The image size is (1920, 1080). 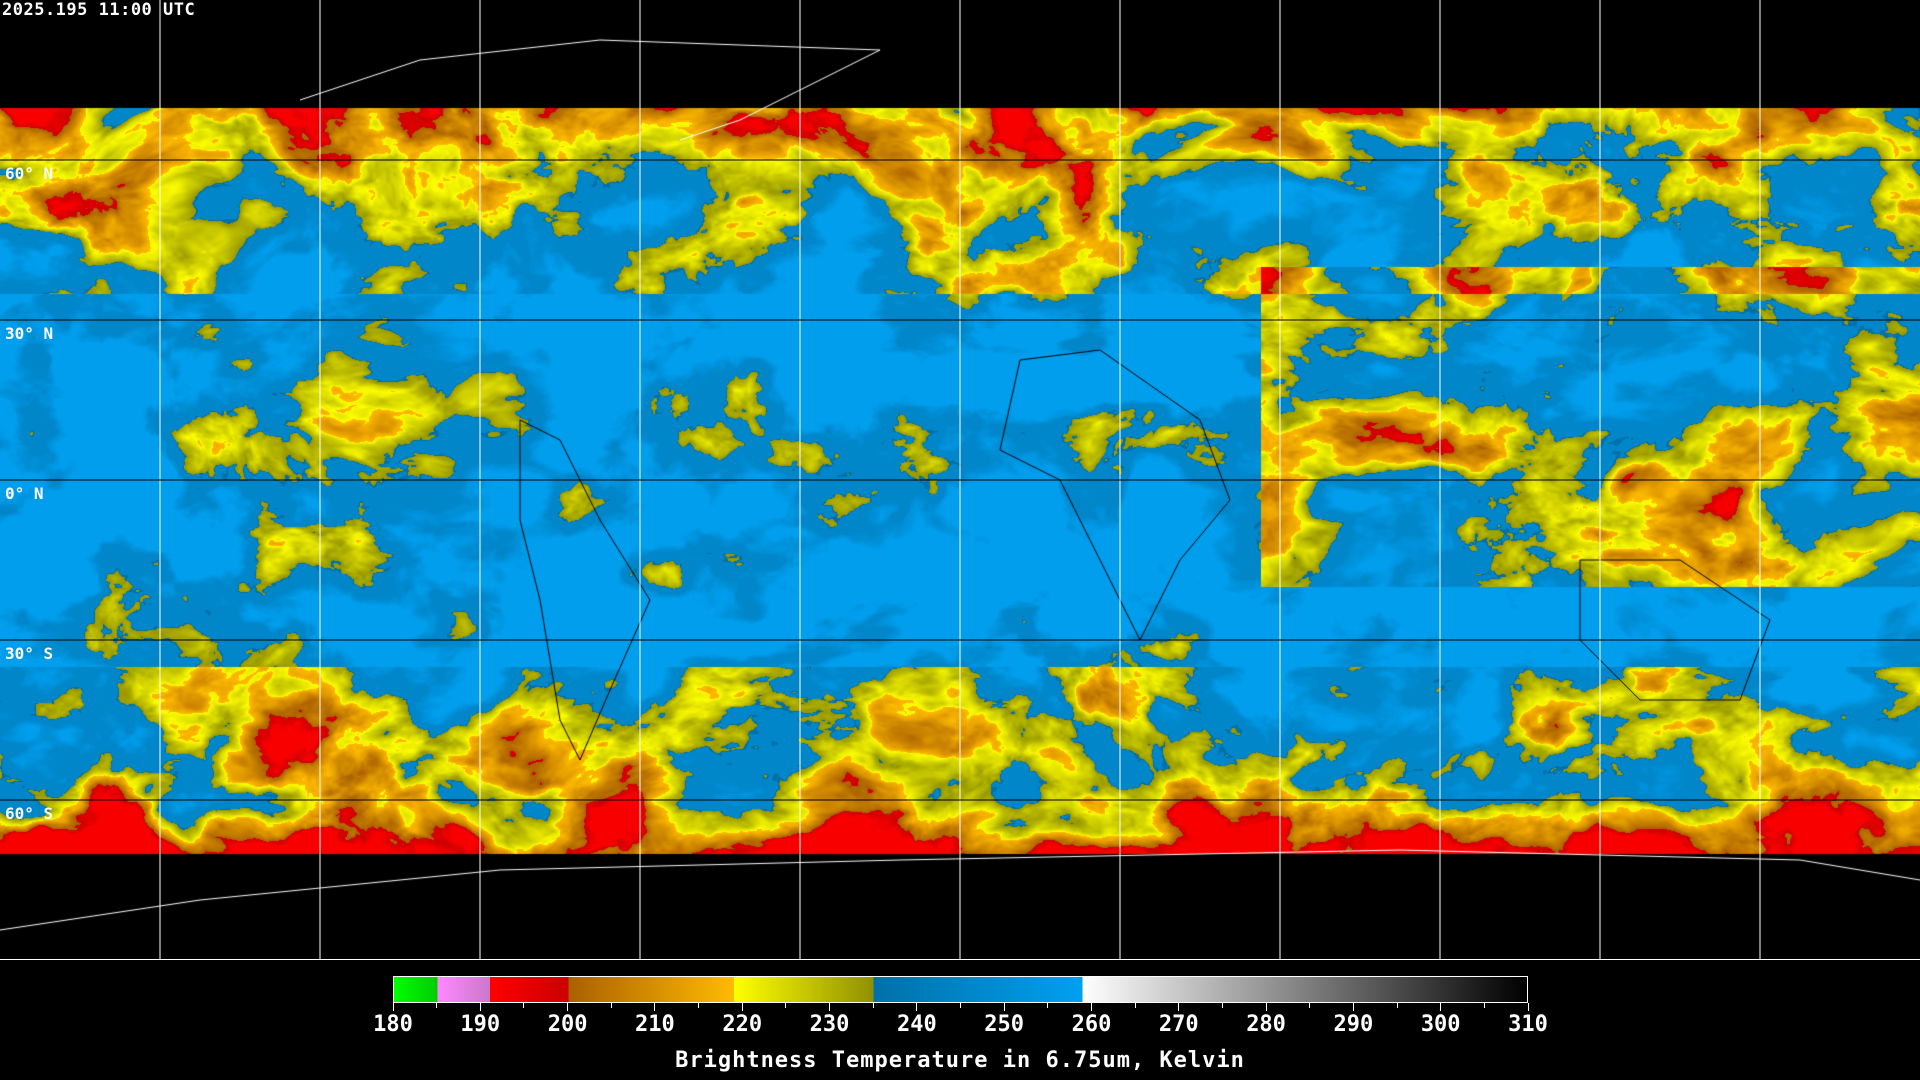 What do you see at coordinates (1266, 1024) in the screenshot?
I see `colorbar-tick-label: 280` at bounding box center [1266, 1024].